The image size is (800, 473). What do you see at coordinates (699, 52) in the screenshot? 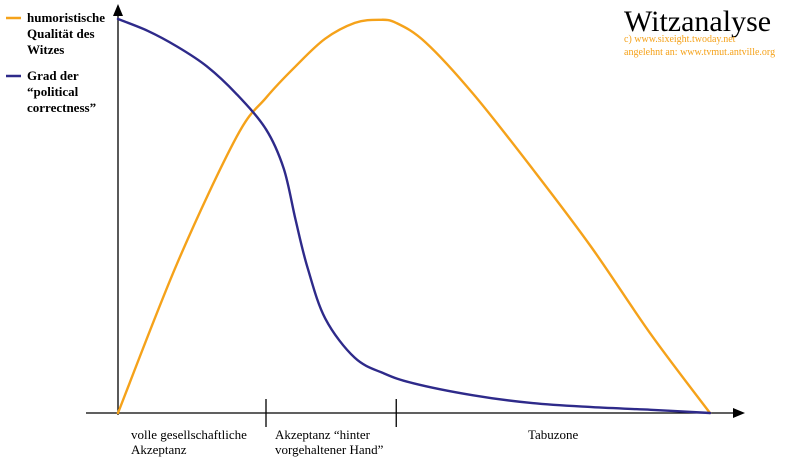
I see `credit-line-2: angelehnt an: www.tvmut.antville.org` at bounding box center [699, 52].